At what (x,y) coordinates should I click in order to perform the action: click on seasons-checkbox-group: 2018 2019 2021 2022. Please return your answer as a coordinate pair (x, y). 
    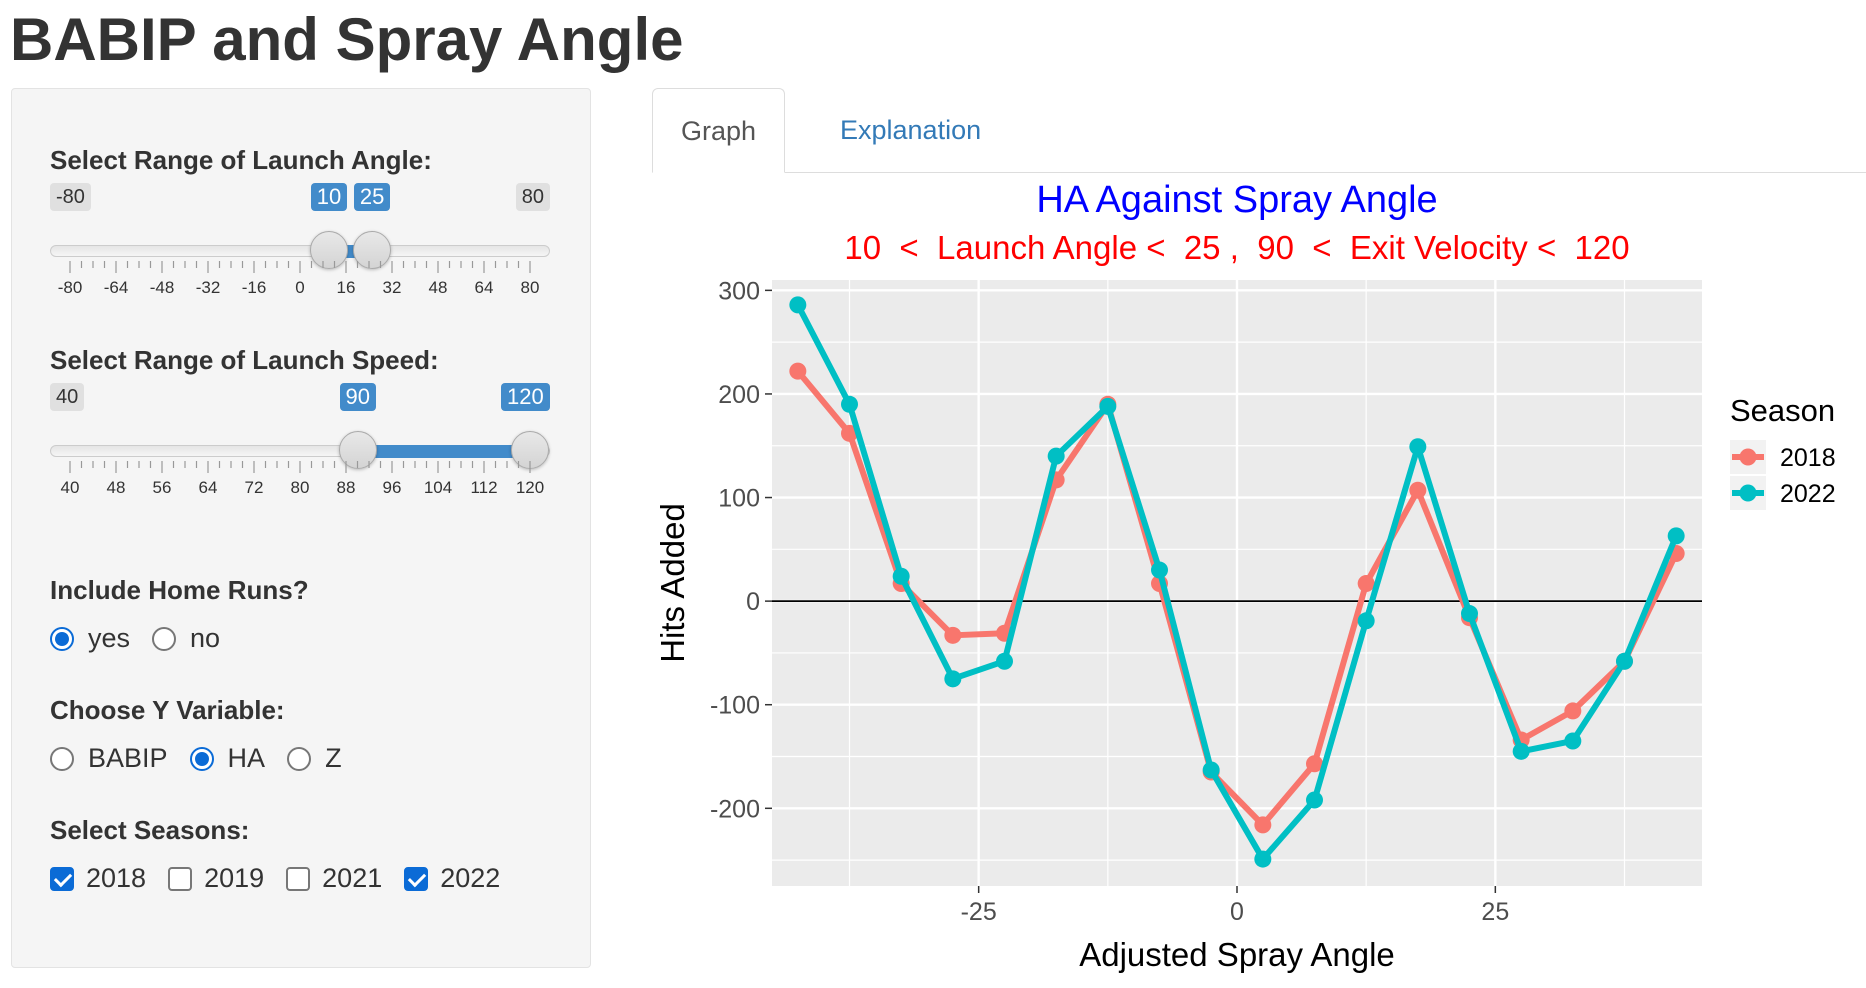
    Looking at the image, I should click on (286, 878).